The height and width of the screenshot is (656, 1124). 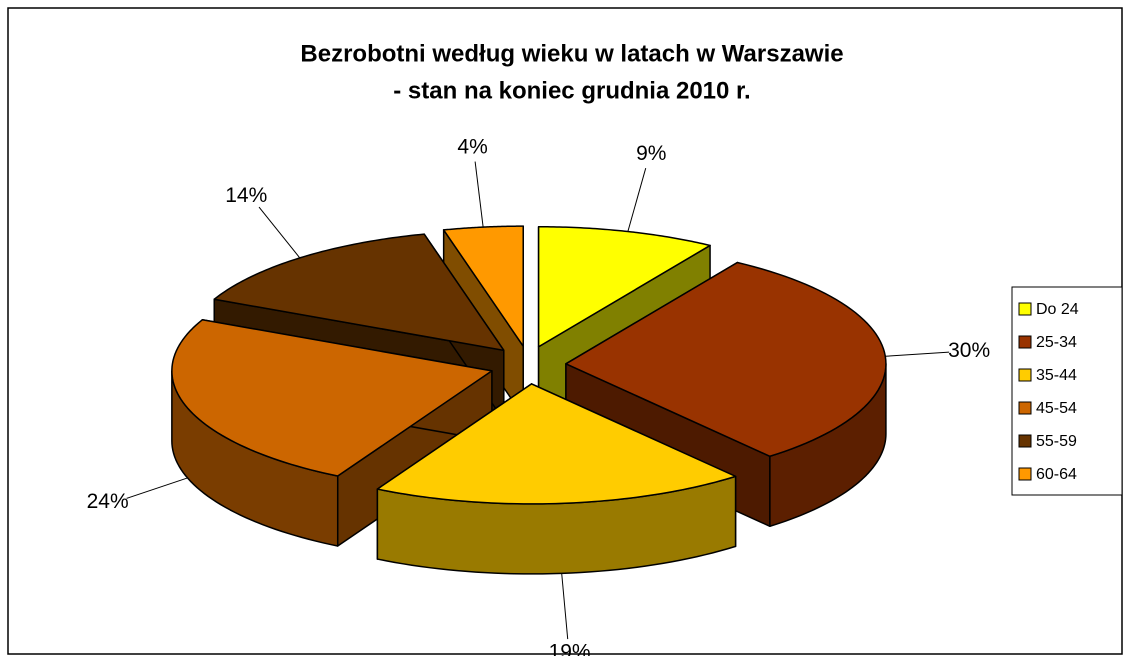 I want to click on data-label: 14%, so click(x=246, y=195).